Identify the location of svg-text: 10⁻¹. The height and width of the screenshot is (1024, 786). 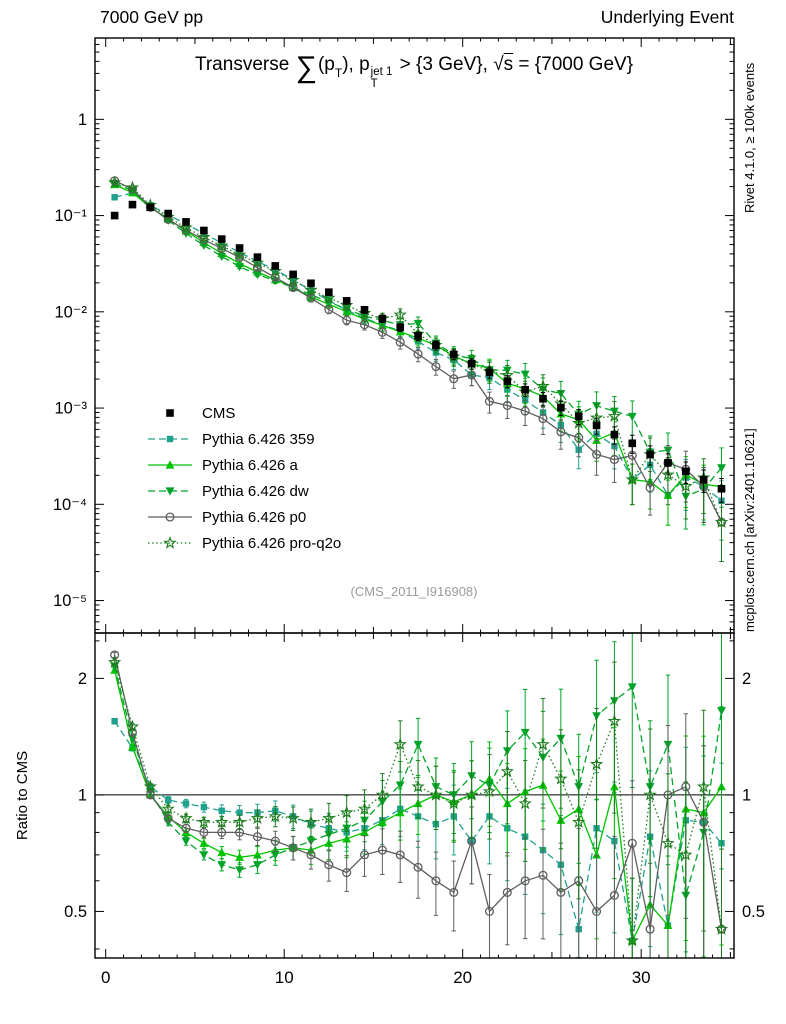
(70, 216).